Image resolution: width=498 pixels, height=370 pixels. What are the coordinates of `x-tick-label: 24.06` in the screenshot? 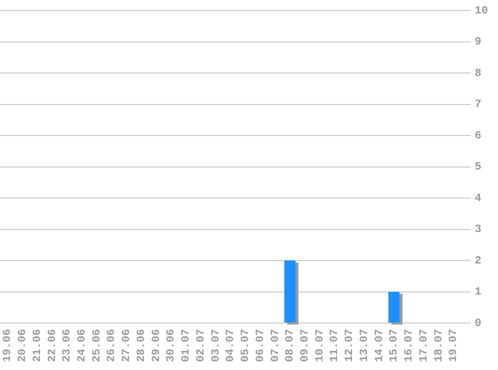 It's located at (82, 345).